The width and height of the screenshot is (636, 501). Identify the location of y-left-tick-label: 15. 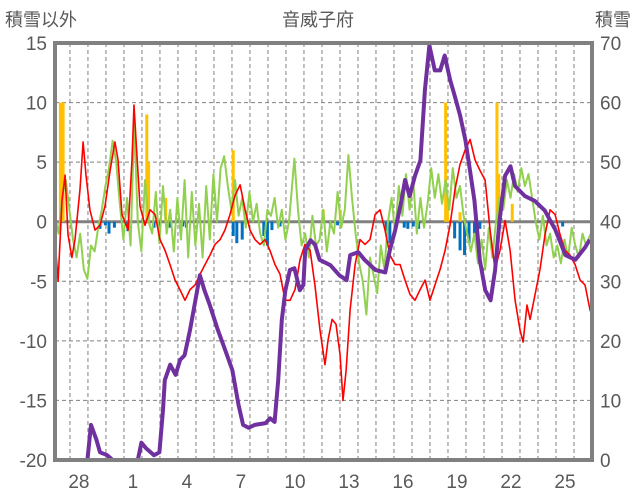
(36, 44).